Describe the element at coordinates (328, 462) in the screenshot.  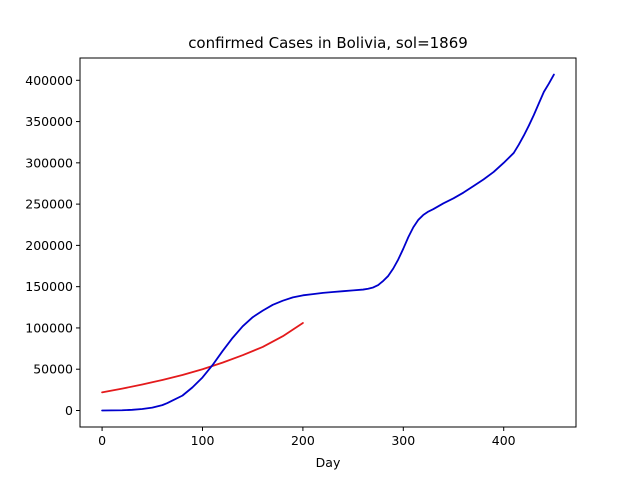
I see `x-axis-label: Day` at that location.